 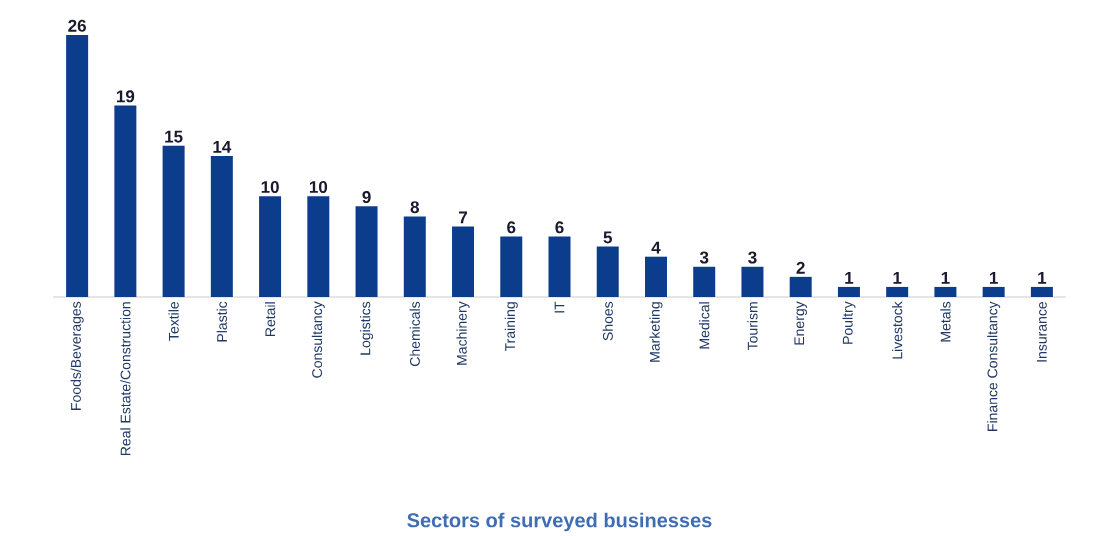 I want to click on x-tick-label: Medical, so click(x=704, y=325).